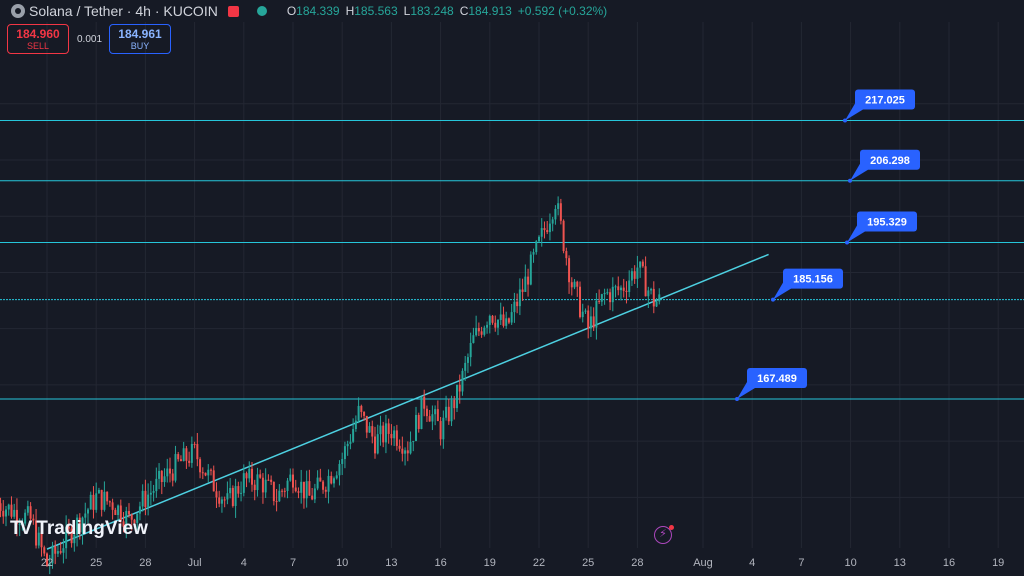 This screenshot has width=1024, height=576. Describe the element at coordinates (145, 563) in the screenshot. I see `x-tick-label: 28` at that location.